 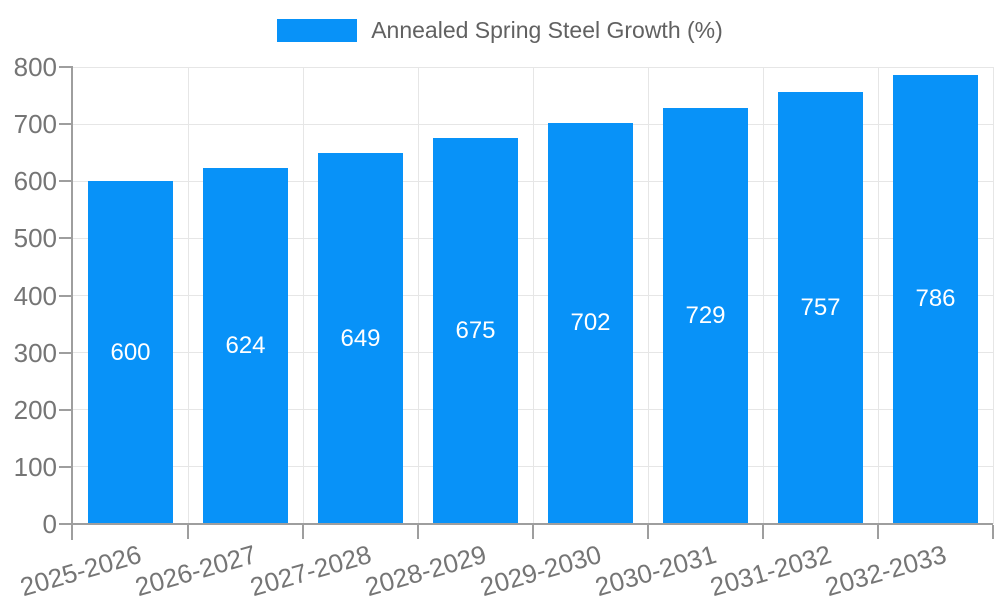 I want to click on bar-value-label: 702, so click(x=590, y=323).